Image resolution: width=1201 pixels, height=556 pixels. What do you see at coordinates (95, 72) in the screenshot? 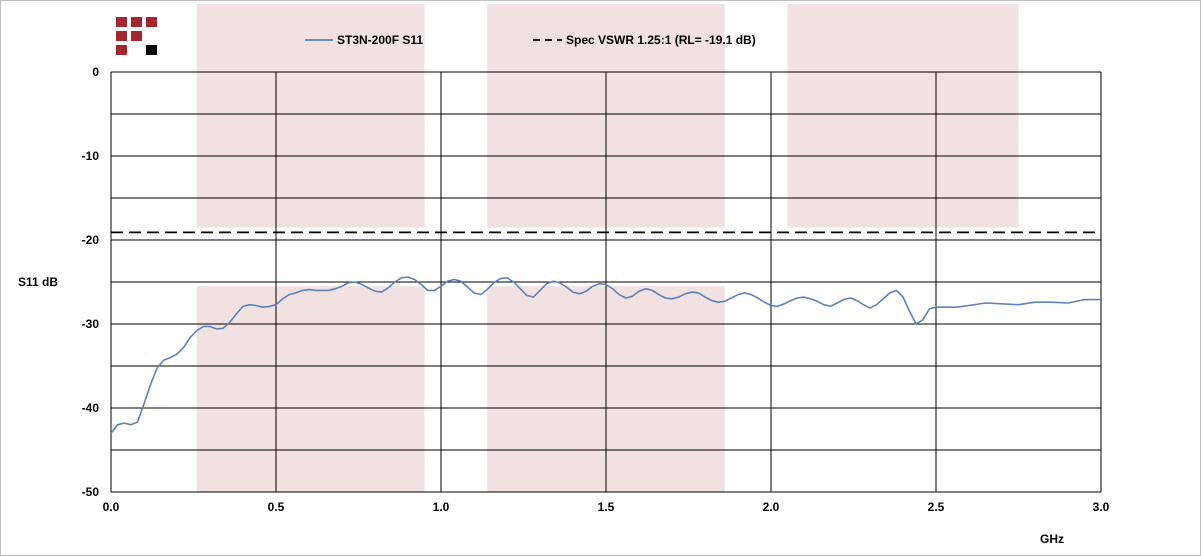
I see `y-tick-label: 0` at bounding box center [95, 72].